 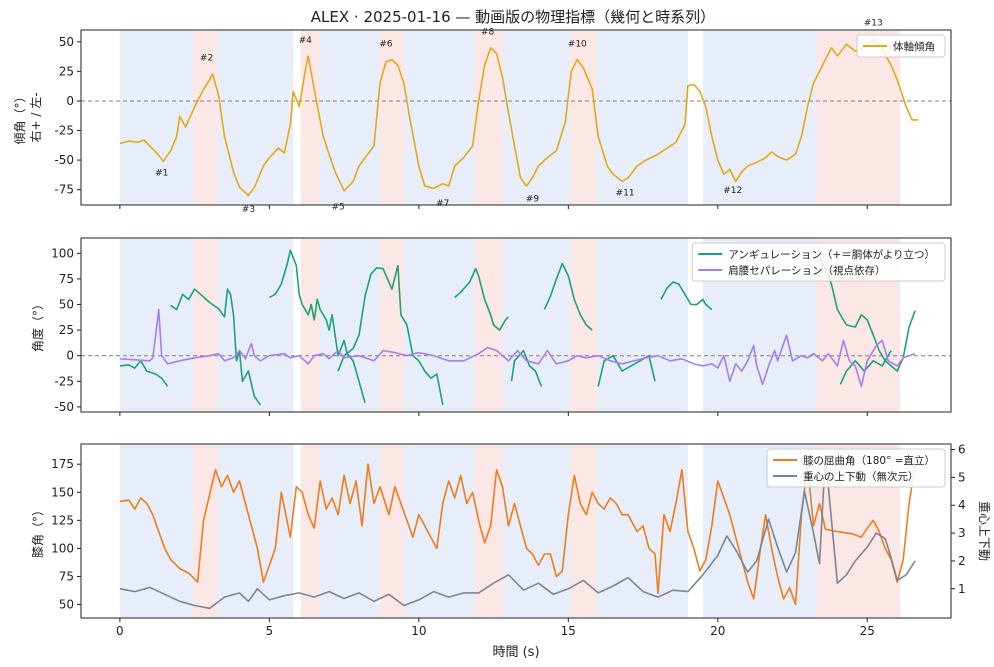 What do you see at coordinates (717, 631) in the screenshot?
I see `x-tick-label: 20` at bounding box center [717, 631].